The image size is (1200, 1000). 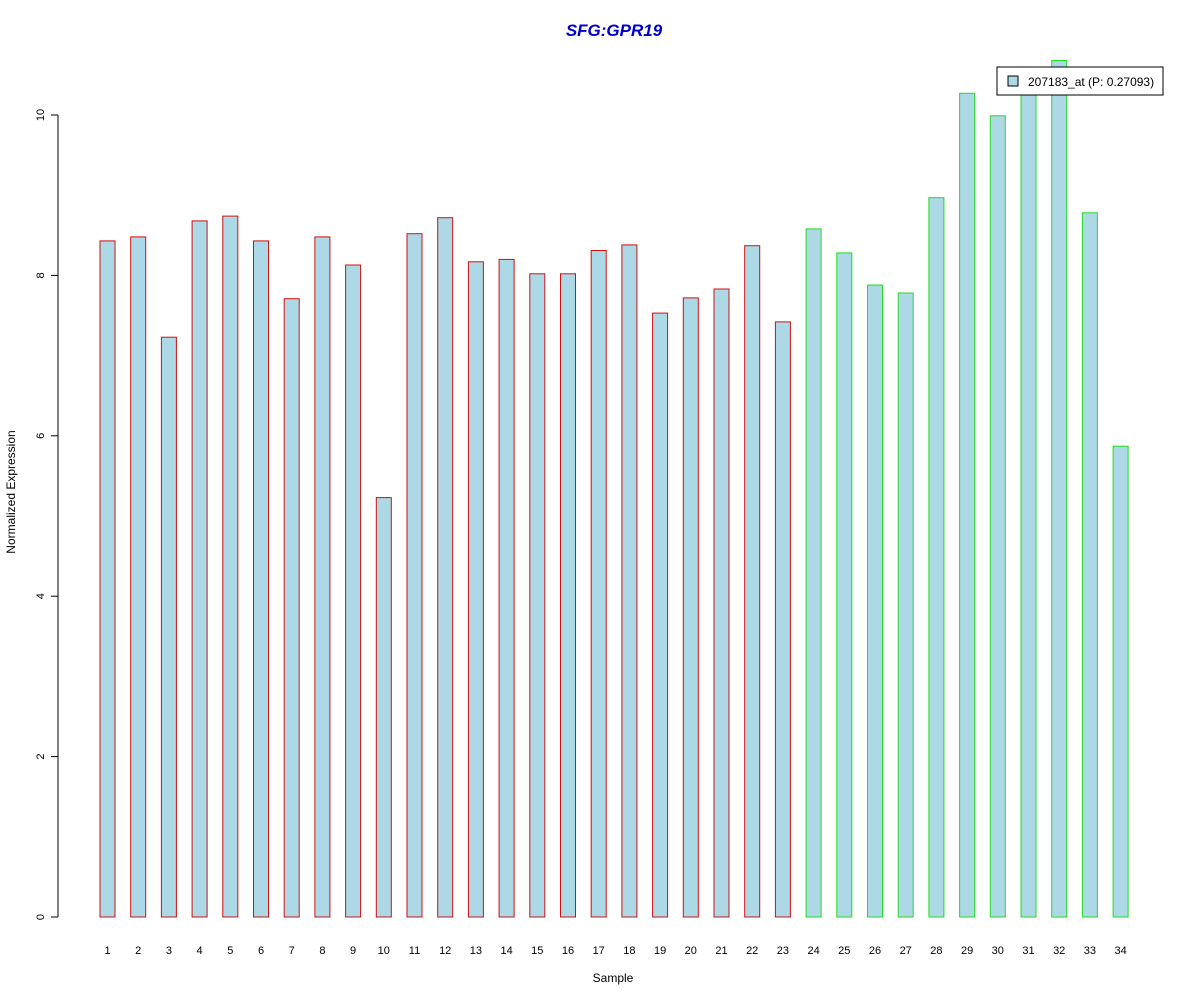 I want to click on y-tick-label: 0, so click(x=41, y=917).